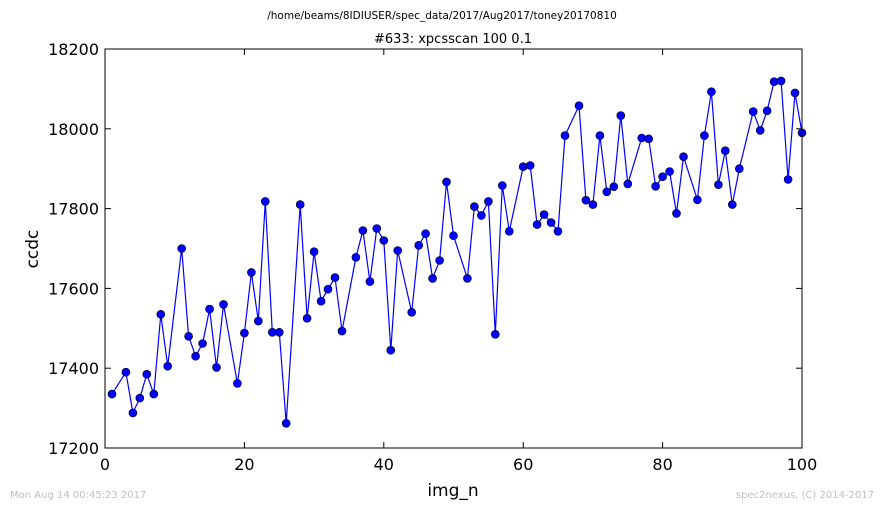  I want to click on y-axis-label: ccdc, so click(33, 249).